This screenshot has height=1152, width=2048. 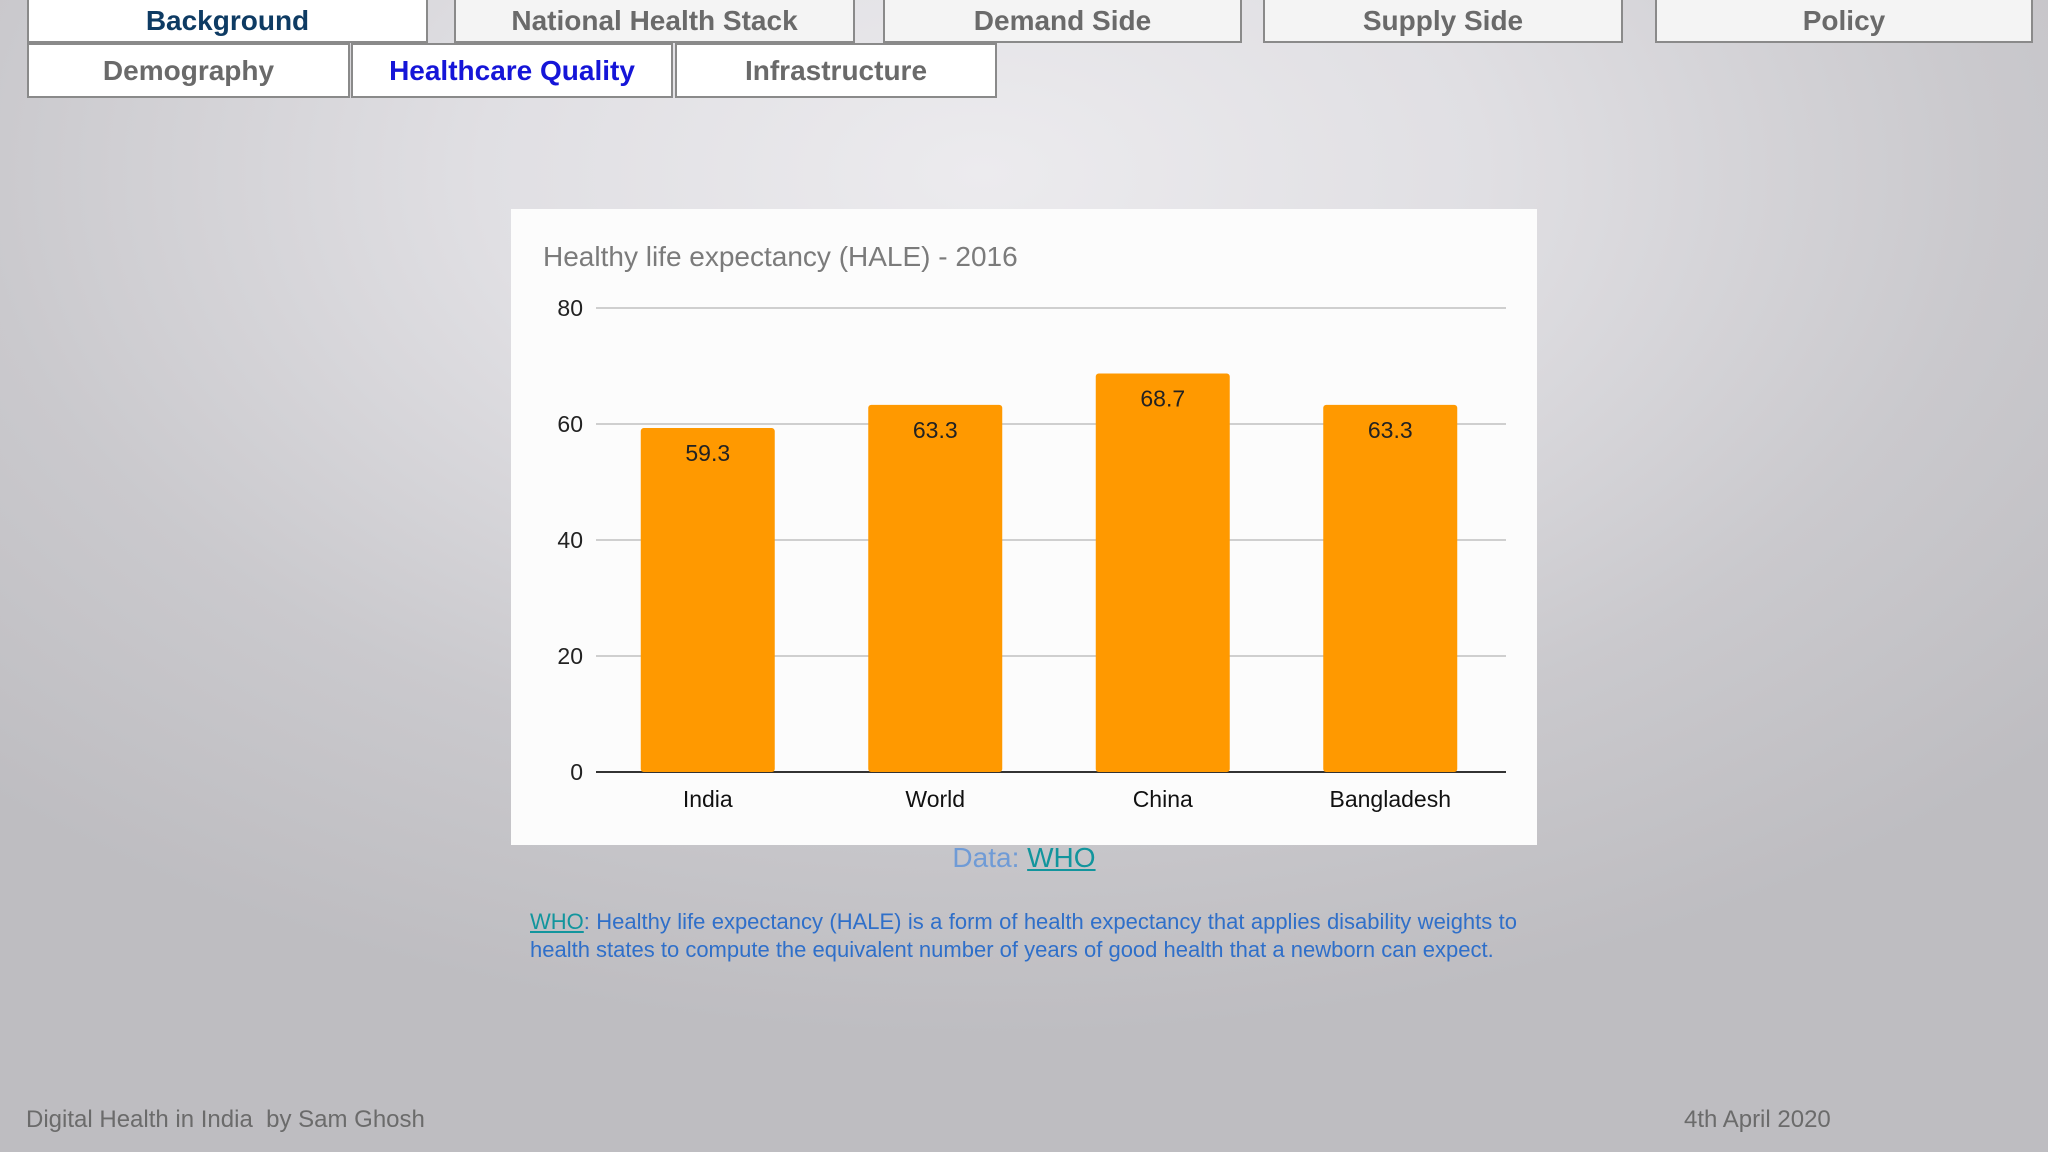 I want to click on y-tick-label: 60, so click(x=570, y=424).